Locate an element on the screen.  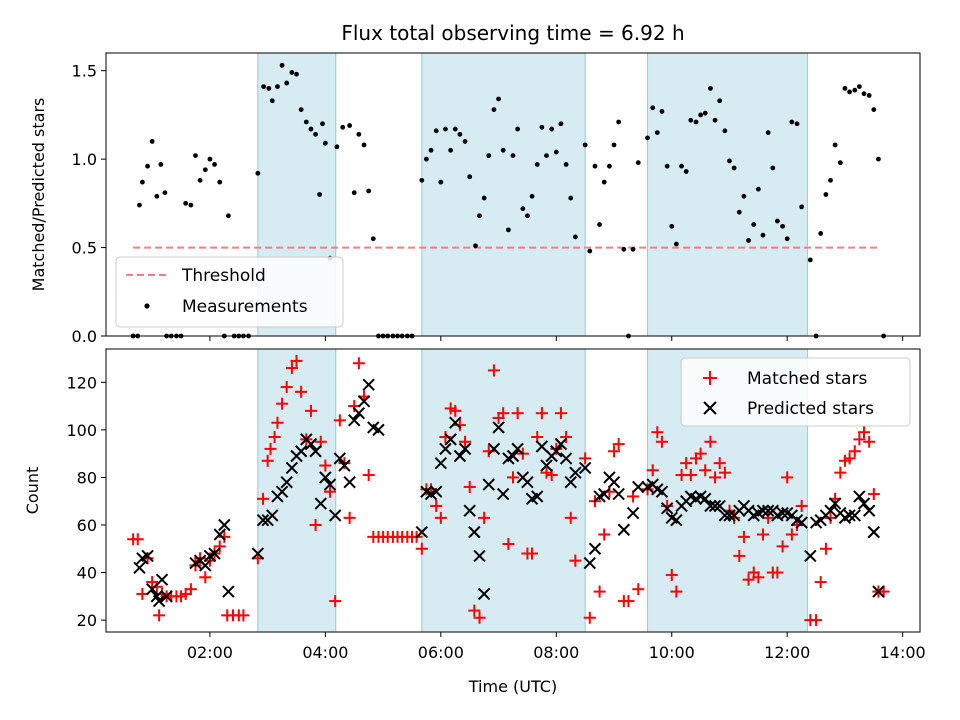
x-axis-label: Time (UTC) is located at coordinates (512, 686).